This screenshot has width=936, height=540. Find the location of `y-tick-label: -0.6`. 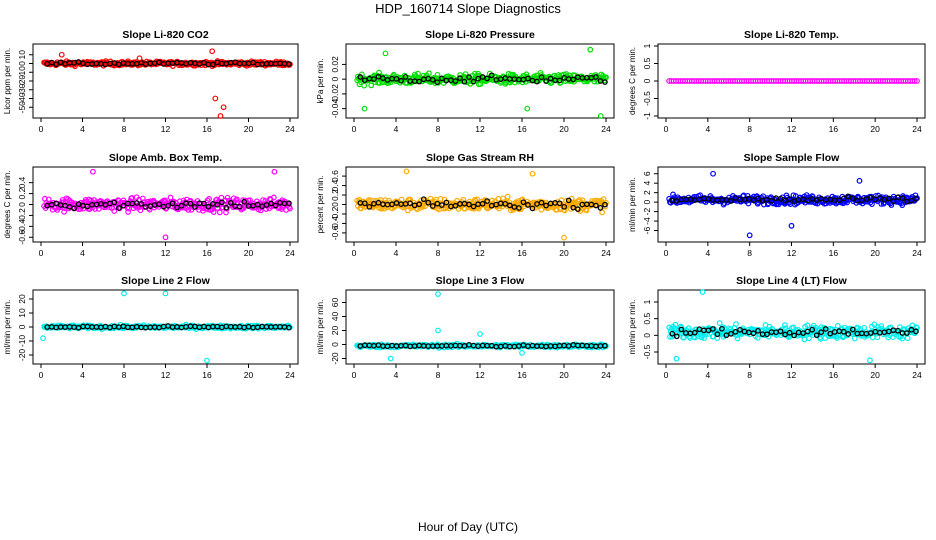

y-tick-label: -0.6 is located at coordinates (335, 232).